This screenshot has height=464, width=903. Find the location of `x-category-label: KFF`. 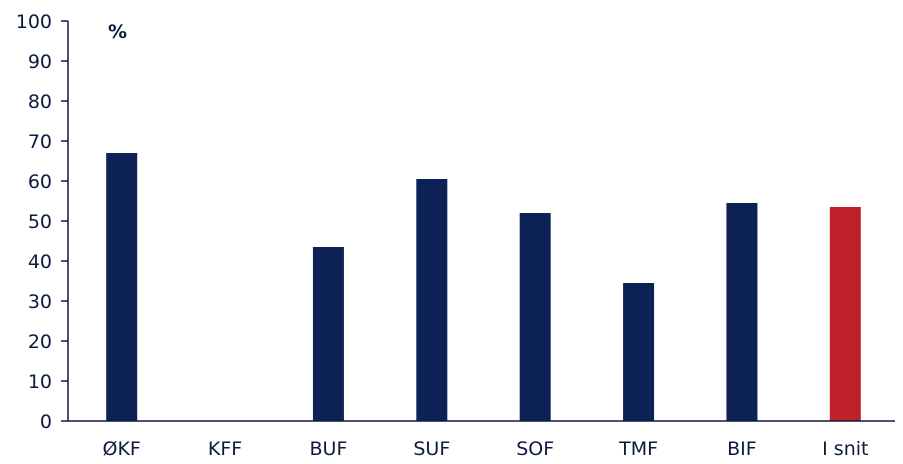

x-category-label: KFF is located at coordinates (225, 449).